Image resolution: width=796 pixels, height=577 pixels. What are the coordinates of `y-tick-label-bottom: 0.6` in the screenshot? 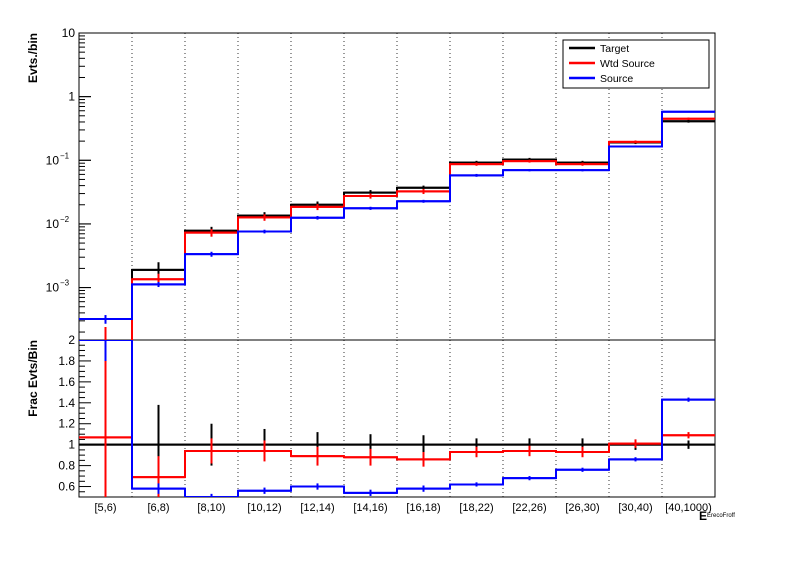 It's located at (66, 487).